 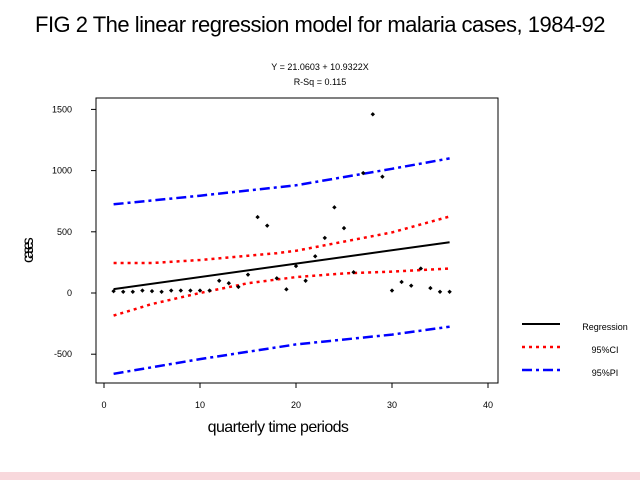 I want to click on regression-equation: Y = 21.0603 + 10.9322X, so click(x=319, y=67).